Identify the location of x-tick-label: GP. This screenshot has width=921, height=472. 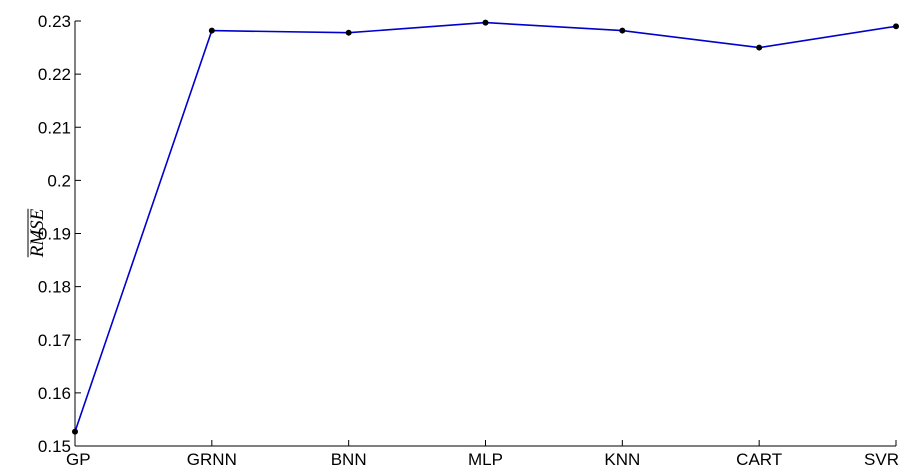
(78, 459).